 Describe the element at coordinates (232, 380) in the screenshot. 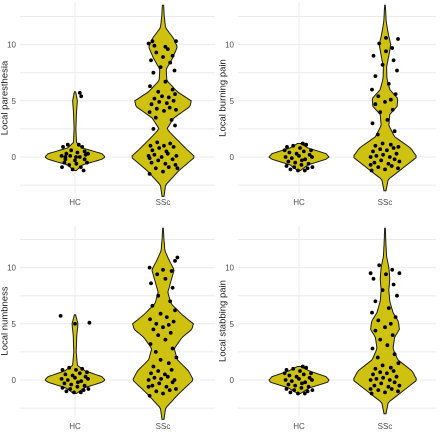

I see `y-tick-label: 0` at that location.